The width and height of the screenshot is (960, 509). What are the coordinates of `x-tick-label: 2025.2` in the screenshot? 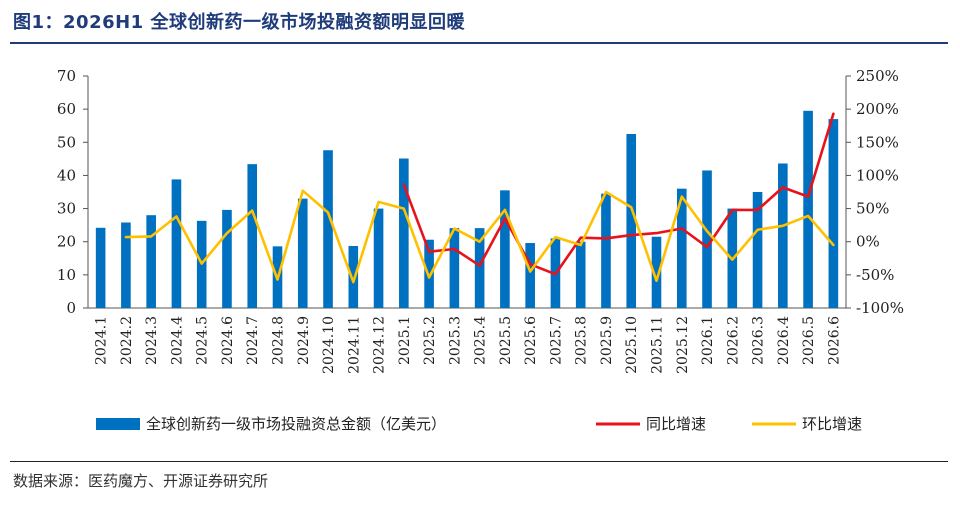 It's located at (430, 340).